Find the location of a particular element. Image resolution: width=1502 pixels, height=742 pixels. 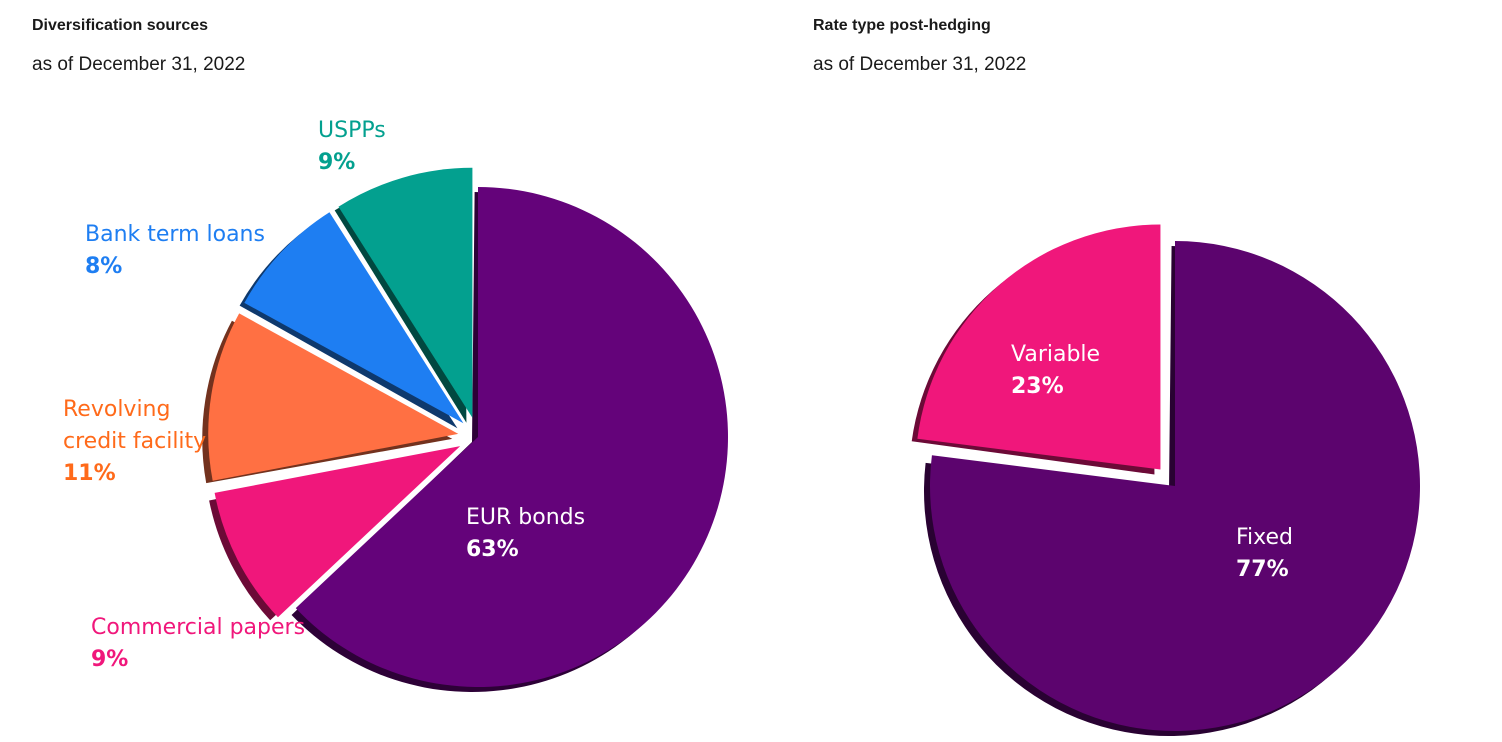

slice-label-bank-term-loans: Bank term loans is located at coordinates (175, 234).